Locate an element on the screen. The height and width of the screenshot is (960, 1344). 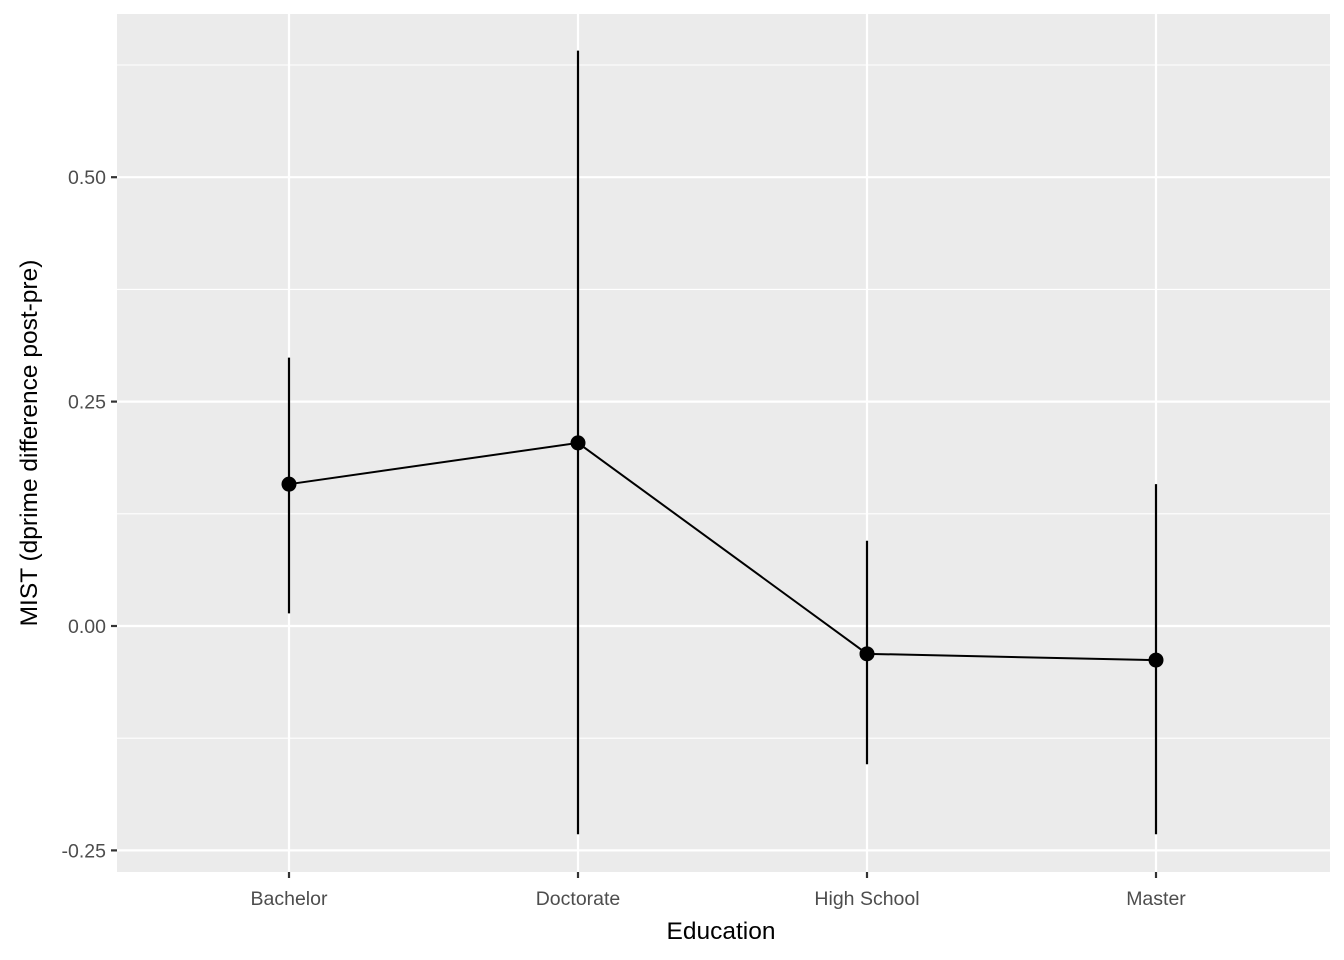
y-tick-label-0: -0.25 is located at coordinates (84, 851).